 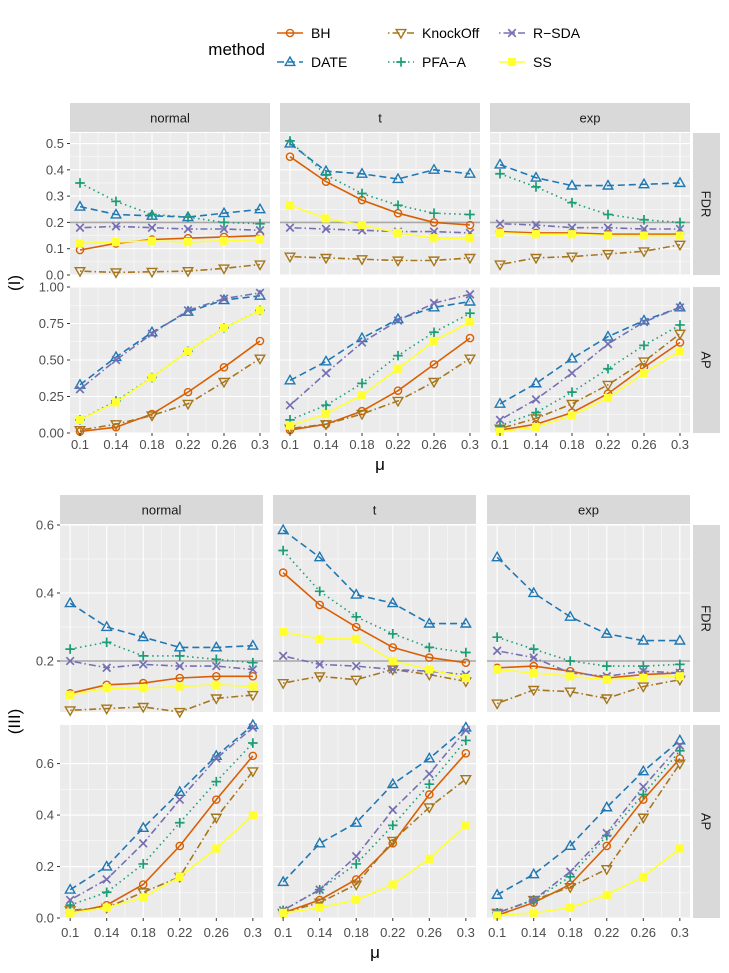 What do you see at coordinates (143, 932) in the screenshot?
I see `x-tick-label: 0.18` at bounding box center [143, 932].